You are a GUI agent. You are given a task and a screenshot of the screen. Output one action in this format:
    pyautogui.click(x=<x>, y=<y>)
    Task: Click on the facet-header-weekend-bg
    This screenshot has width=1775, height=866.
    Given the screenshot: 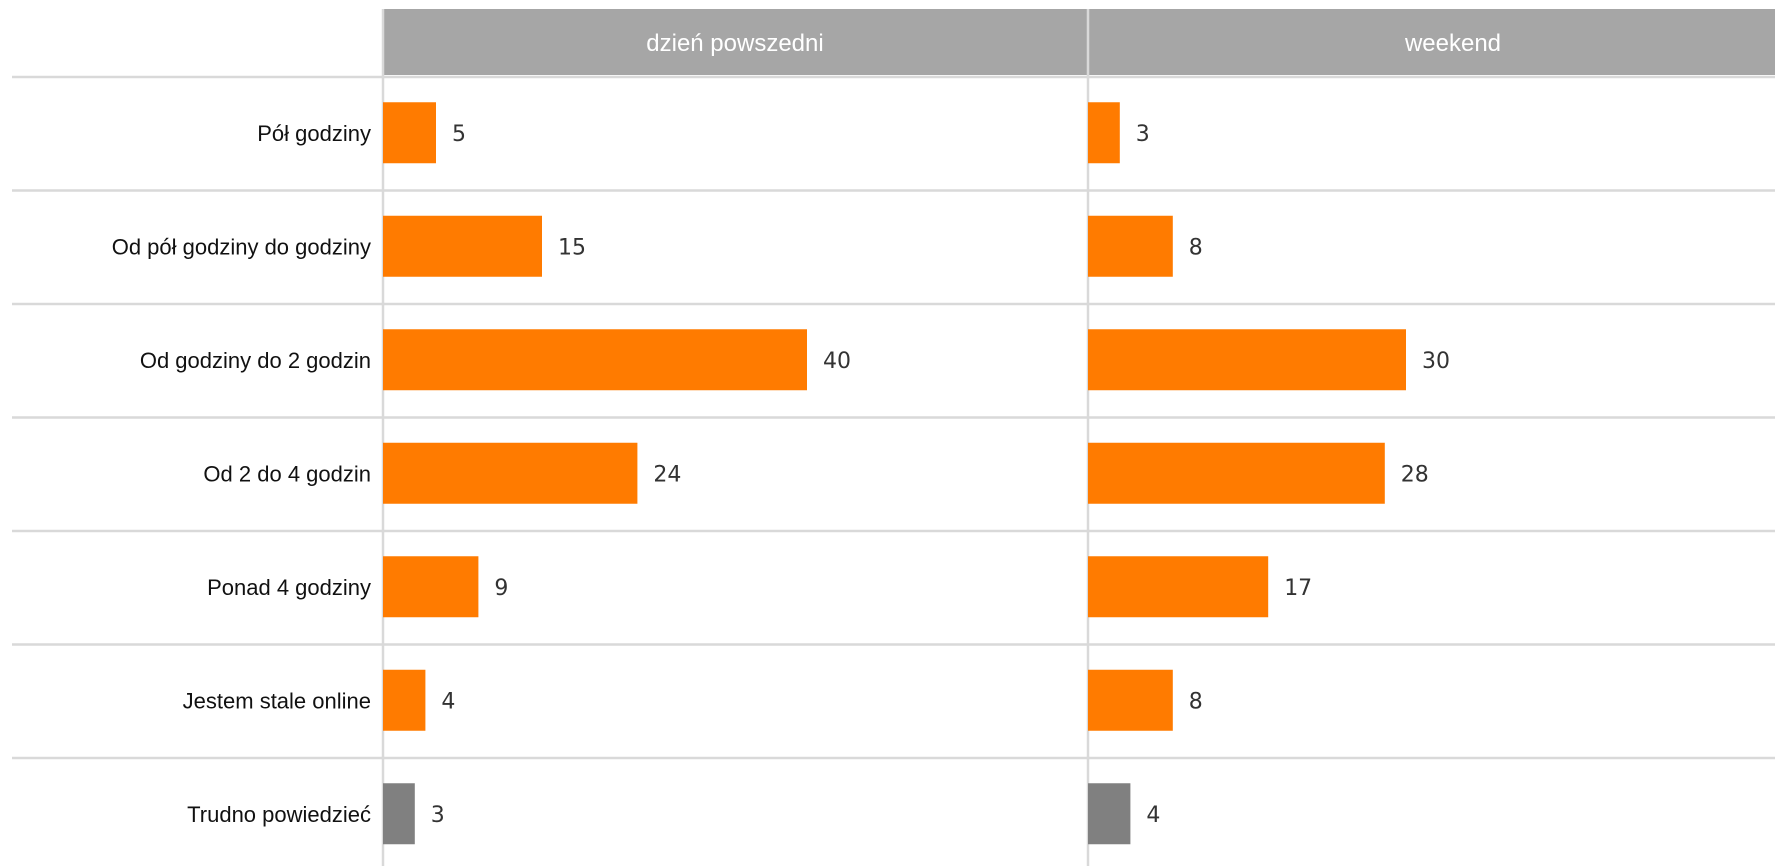 What is the action you would take?
    pyautogui.click(x=1432, y=42)
    